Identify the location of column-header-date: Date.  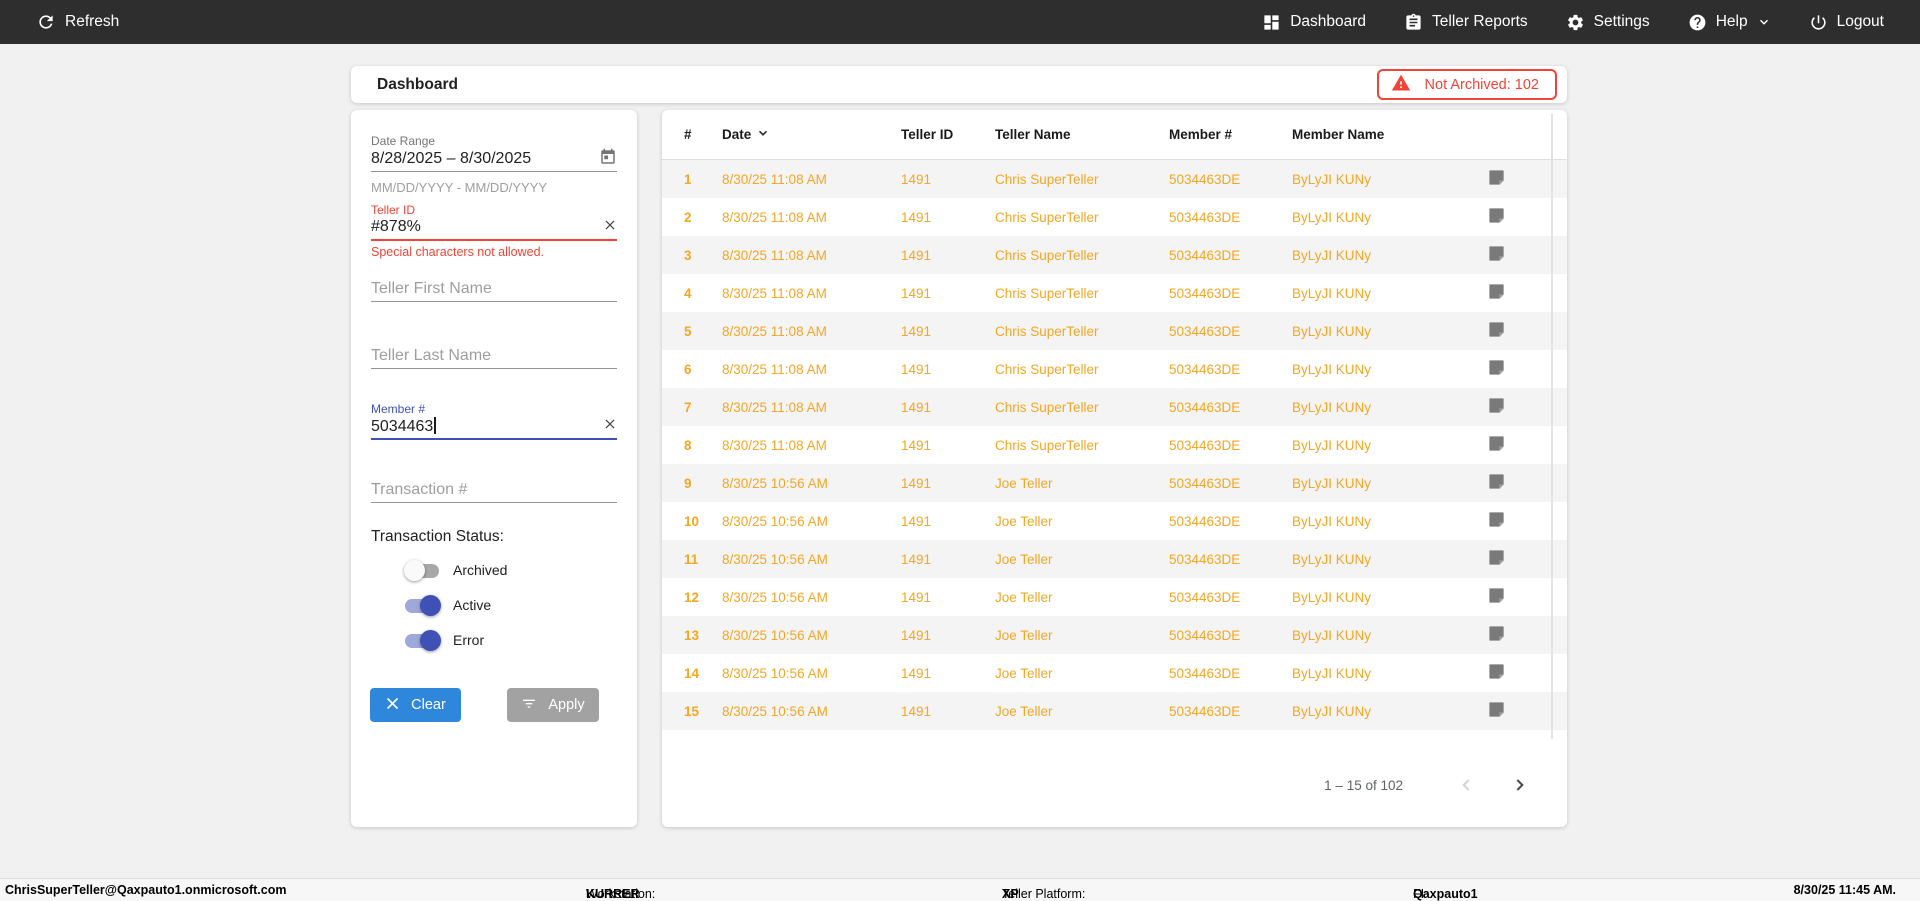
(811, 134).